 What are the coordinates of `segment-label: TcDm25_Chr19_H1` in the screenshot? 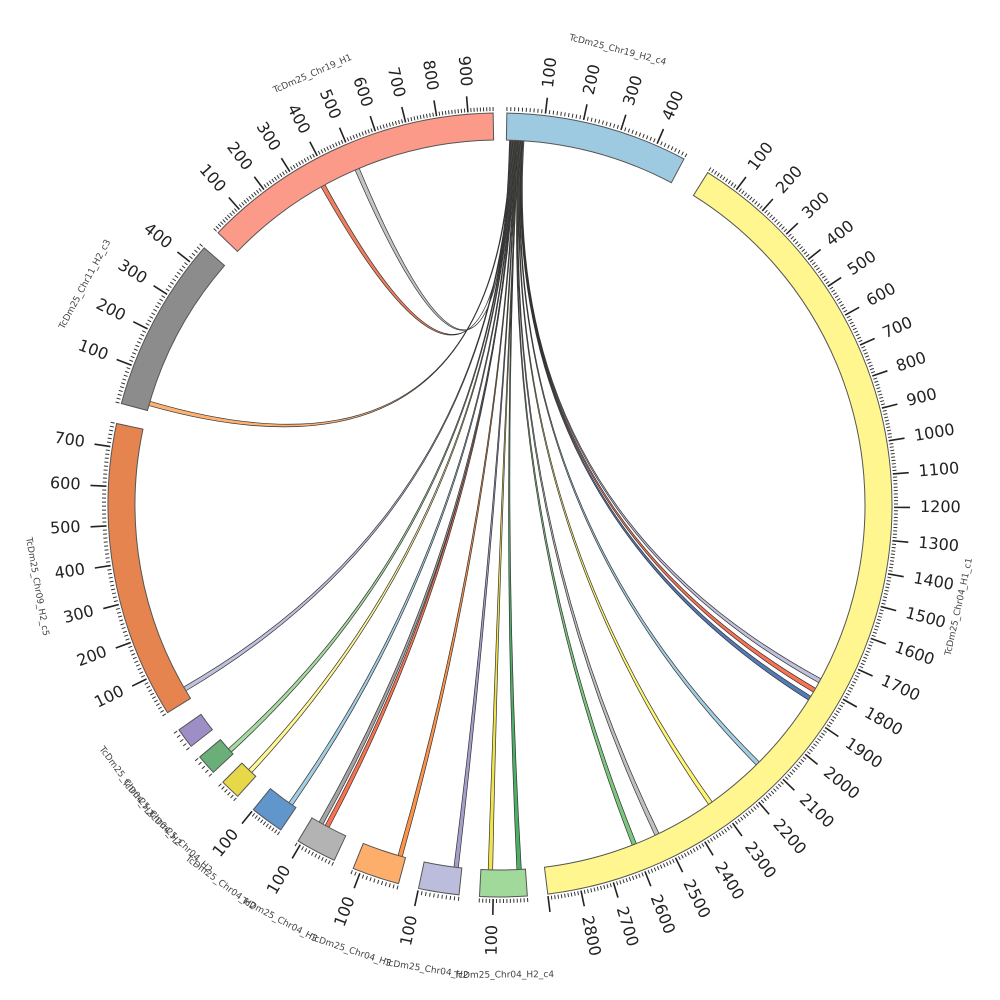 It's located at (312, 74).